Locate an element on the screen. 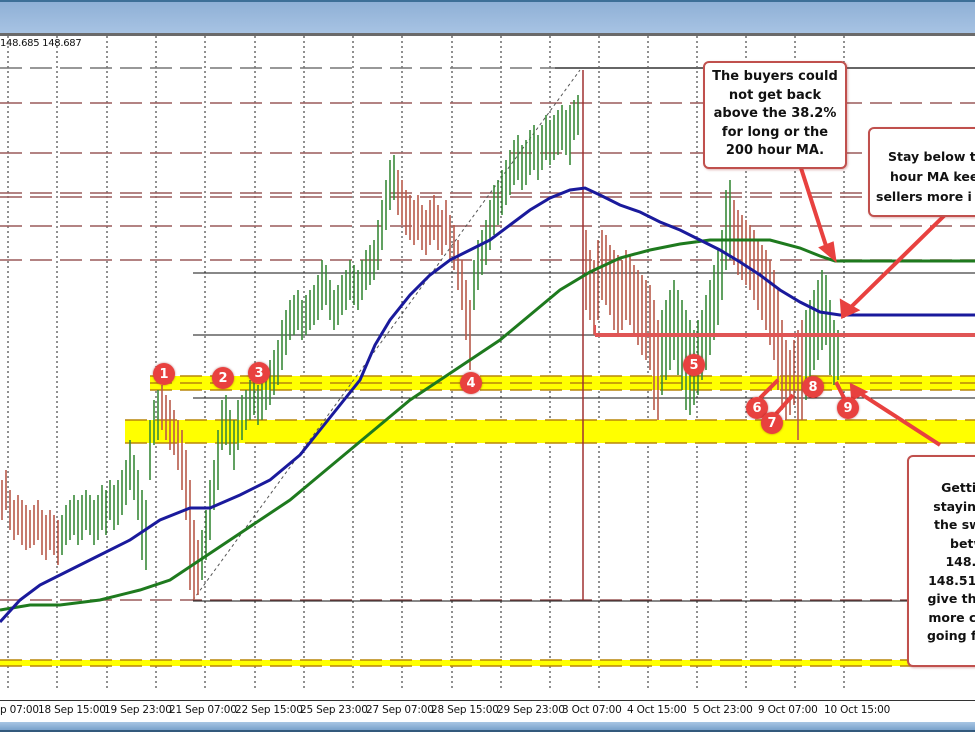 The width and height of the screenshot is (975, 732). callout-text: The buyers could is located at coordinates (775, 76).